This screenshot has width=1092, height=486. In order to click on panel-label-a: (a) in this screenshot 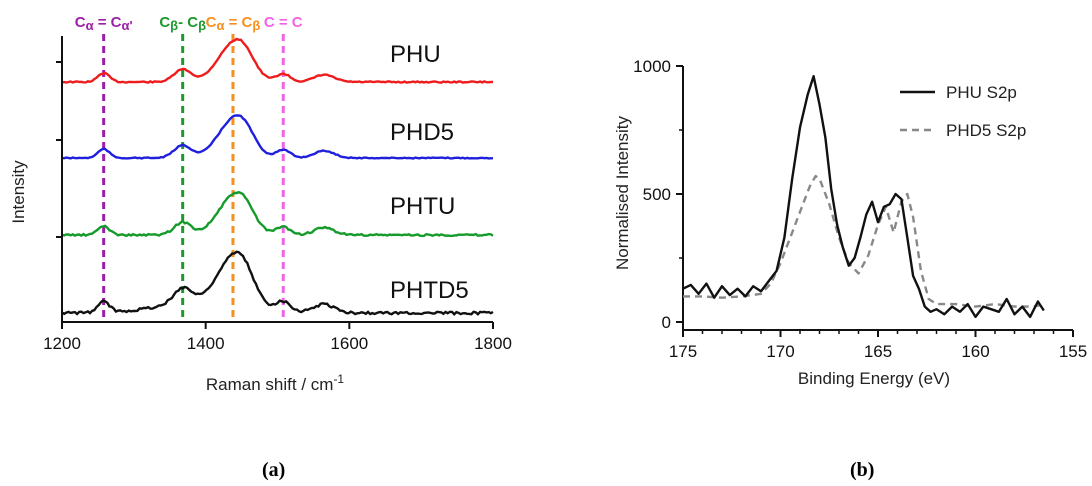, I will do `click(274, 470)`.